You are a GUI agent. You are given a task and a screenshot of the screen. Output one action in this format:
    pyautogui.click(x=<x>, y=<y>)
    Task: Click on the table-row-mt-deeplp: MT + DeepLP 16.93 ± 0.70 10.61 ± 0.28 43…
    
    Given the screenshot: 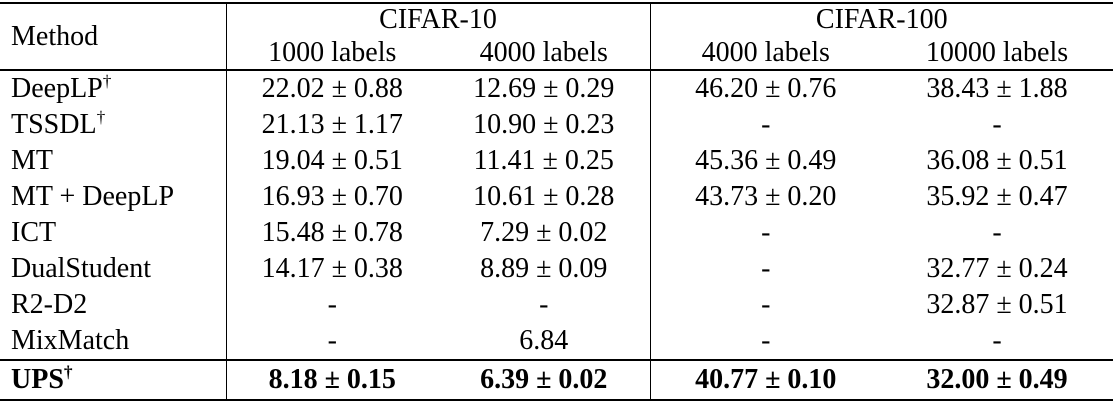 What is the action you would take?
    pyautogui.click(x=556, y=197)
    